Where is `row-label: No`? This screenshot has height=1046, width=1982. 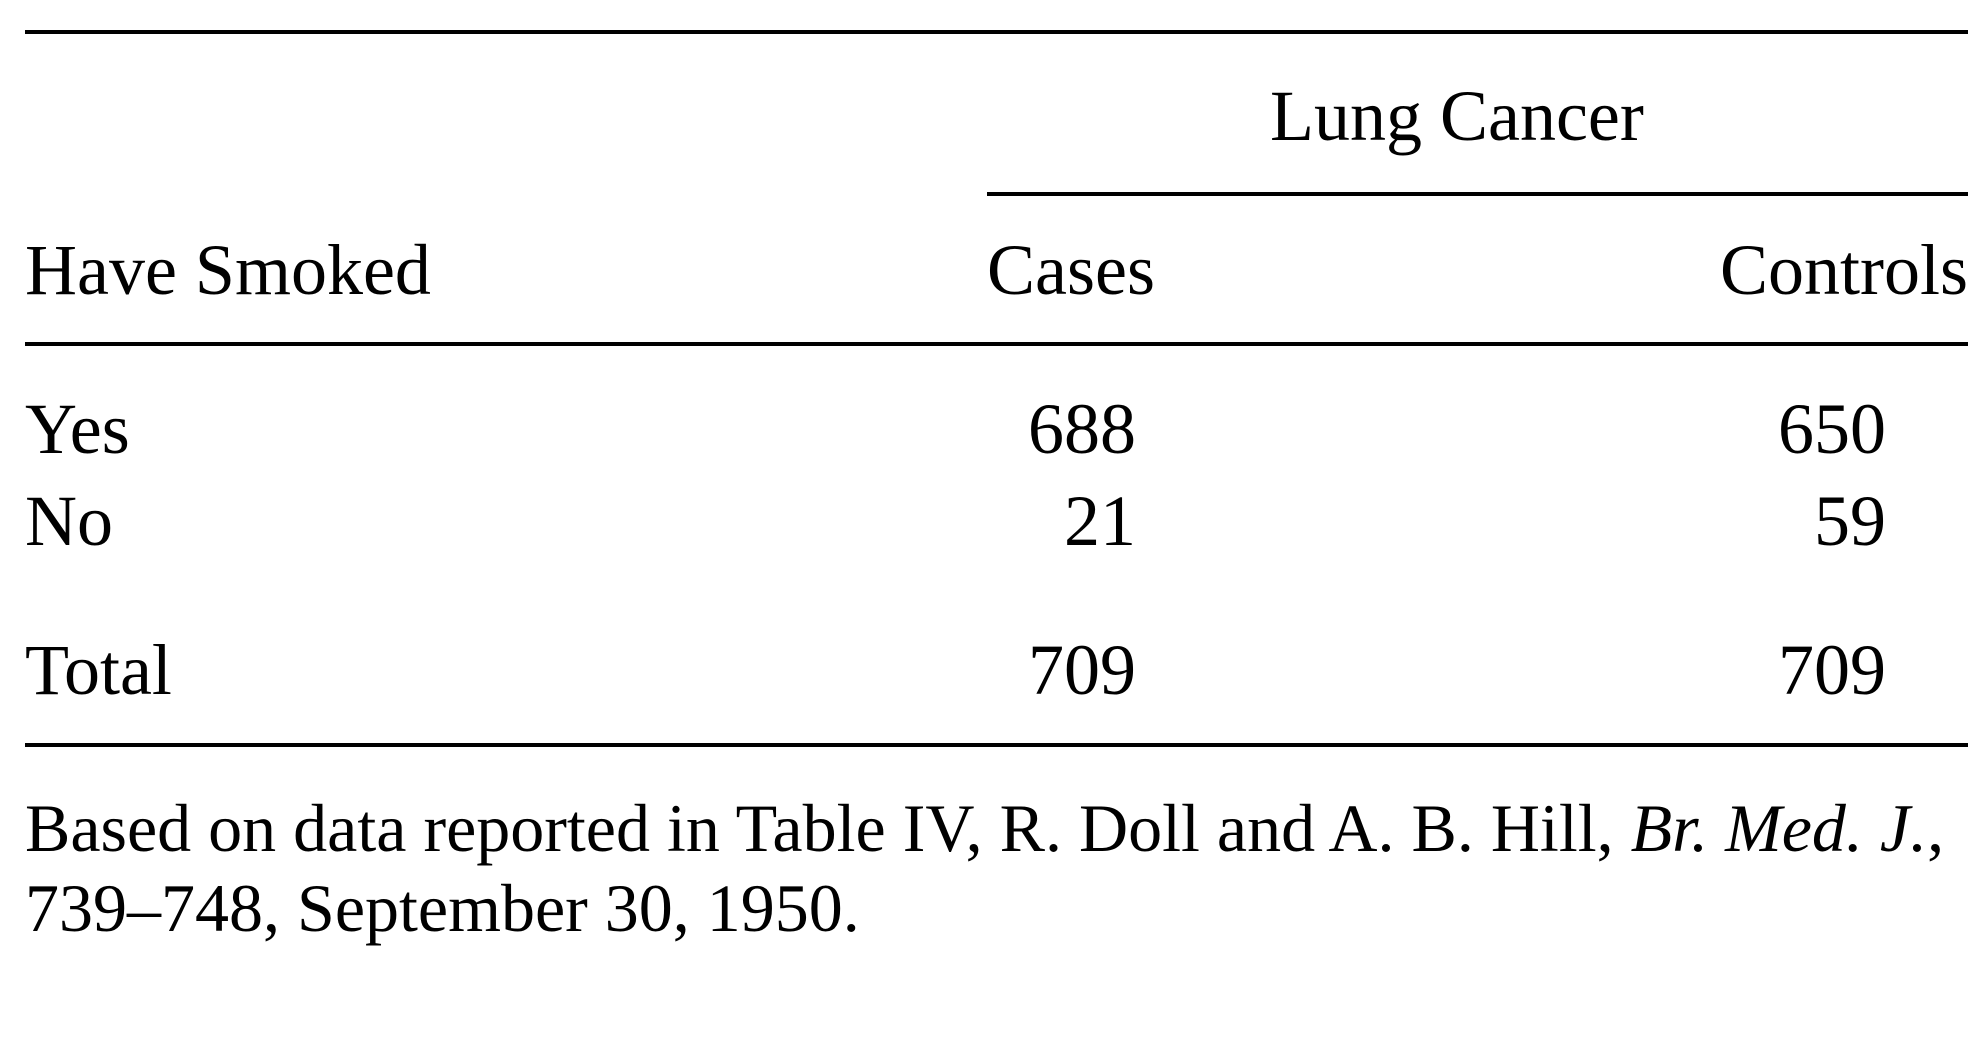
row-label: No is located at coordinates (69, 521).